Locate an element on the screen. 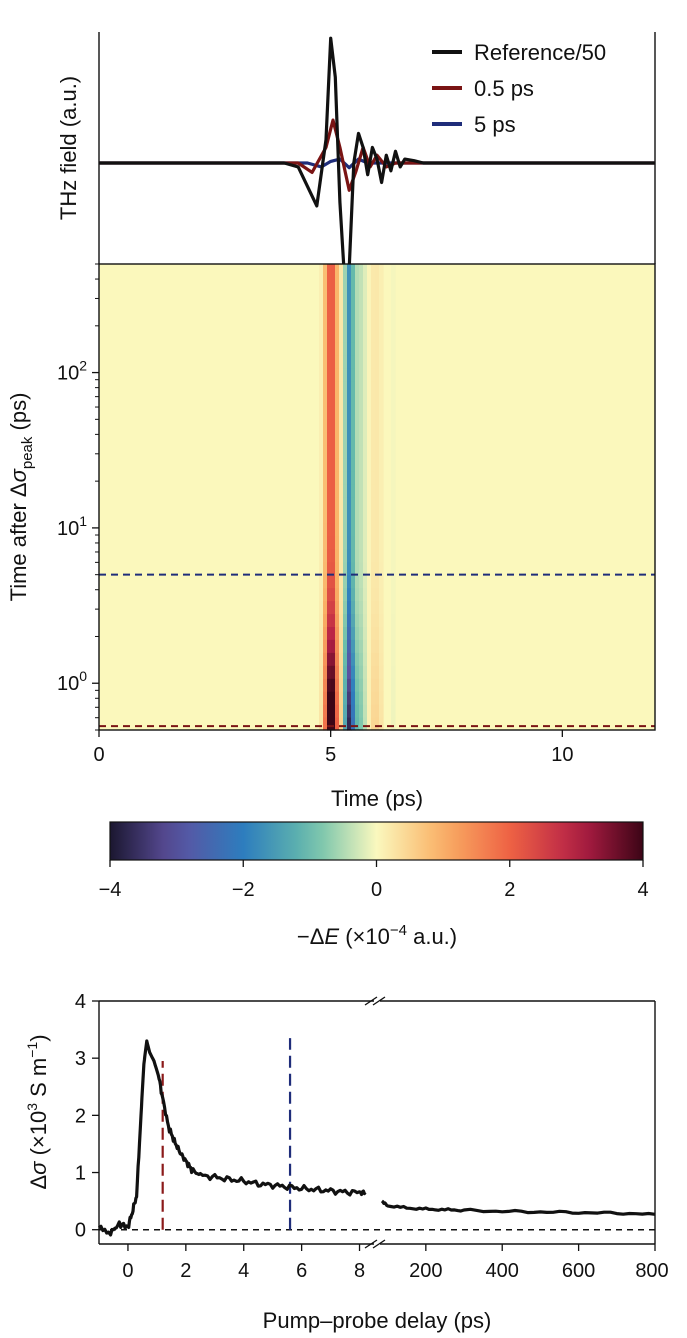  cond-xtick-right-label-3: 800 is located at coordinates (651, 1271).